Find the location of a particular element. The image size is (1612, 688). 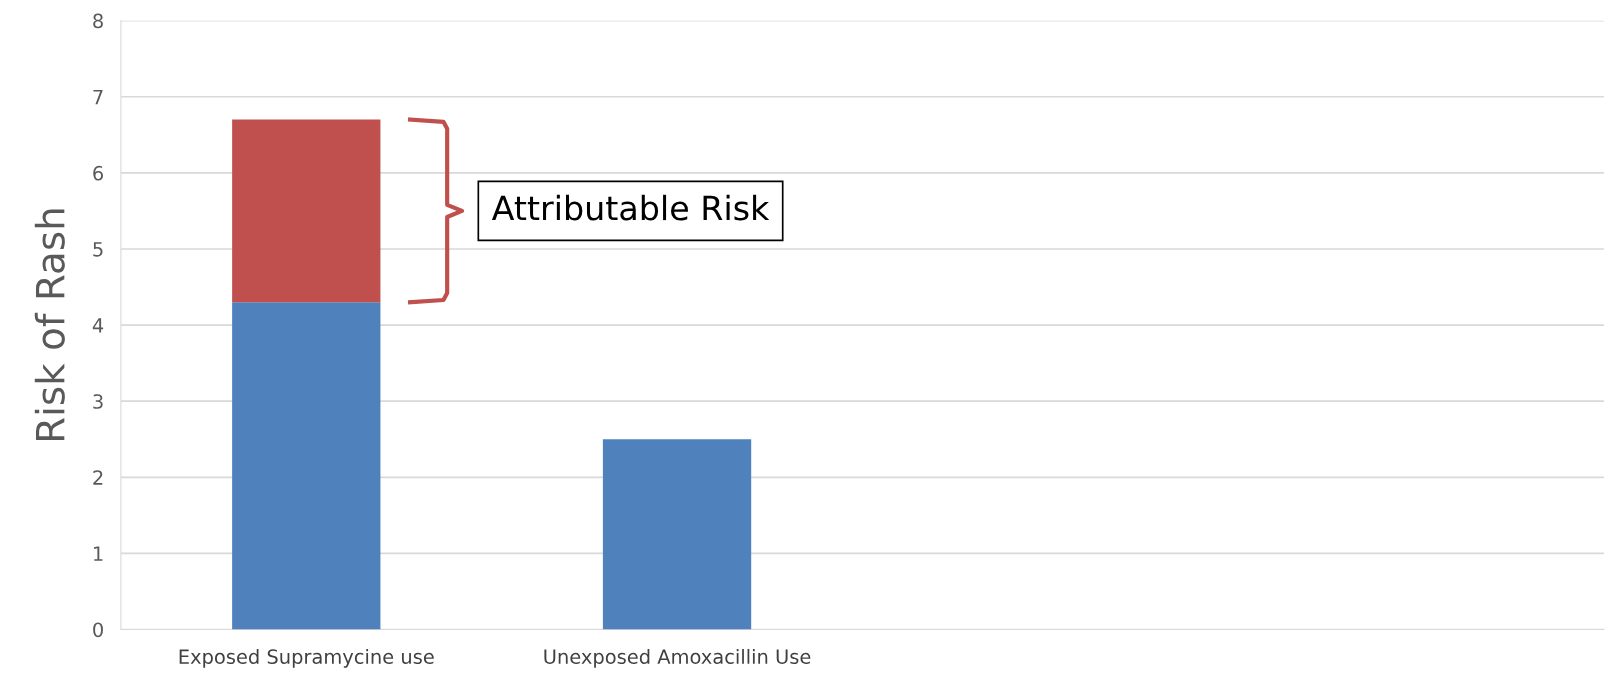

y-tick-label: 0 is located at coordinates (98, 630).